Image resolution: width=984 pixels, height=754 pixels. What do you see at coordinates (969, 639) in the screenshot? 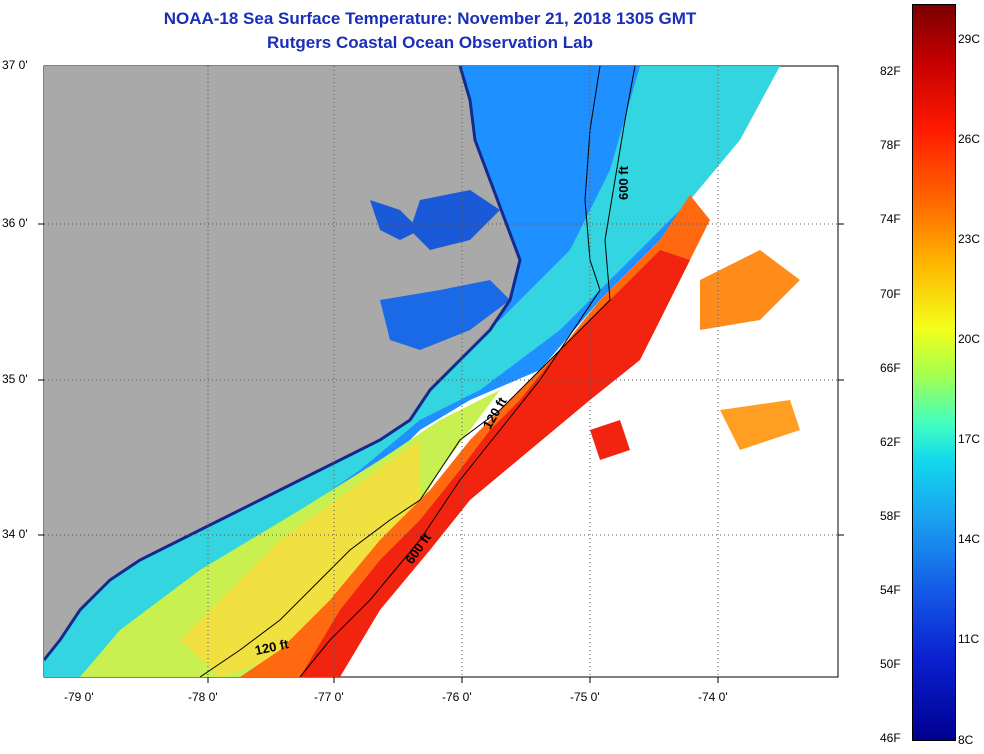
I see `colorbar-c-11: 11C` at bounding box center [969, 639].